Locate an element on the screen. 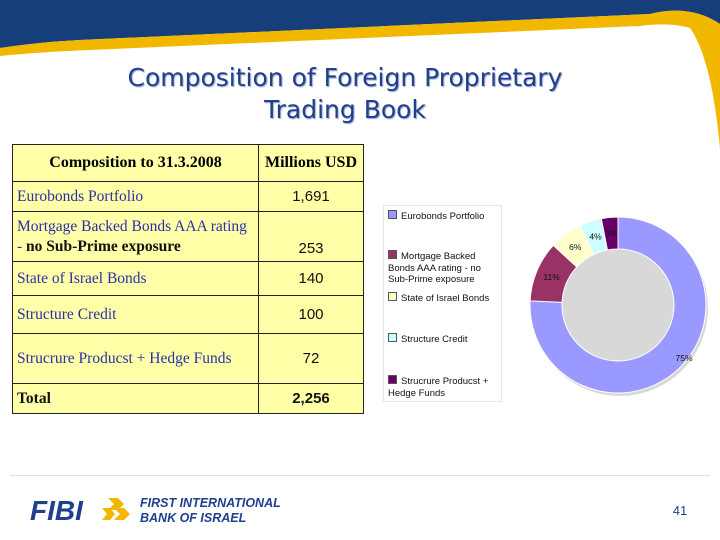 This screenshot has height=540, width=720. row-value: 253 is located at coordinates (311, 236).